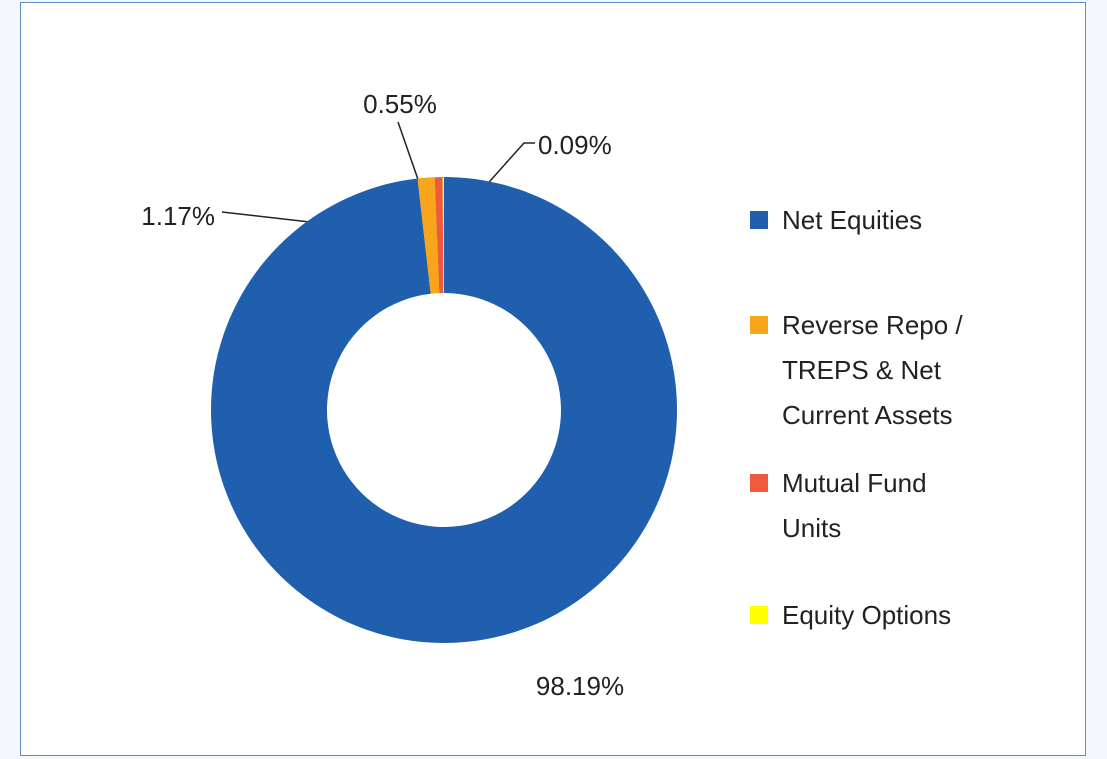  Describe the element at coordinates (575, 145) in the screenshot. I see `data-label: 0.09%` at that location.